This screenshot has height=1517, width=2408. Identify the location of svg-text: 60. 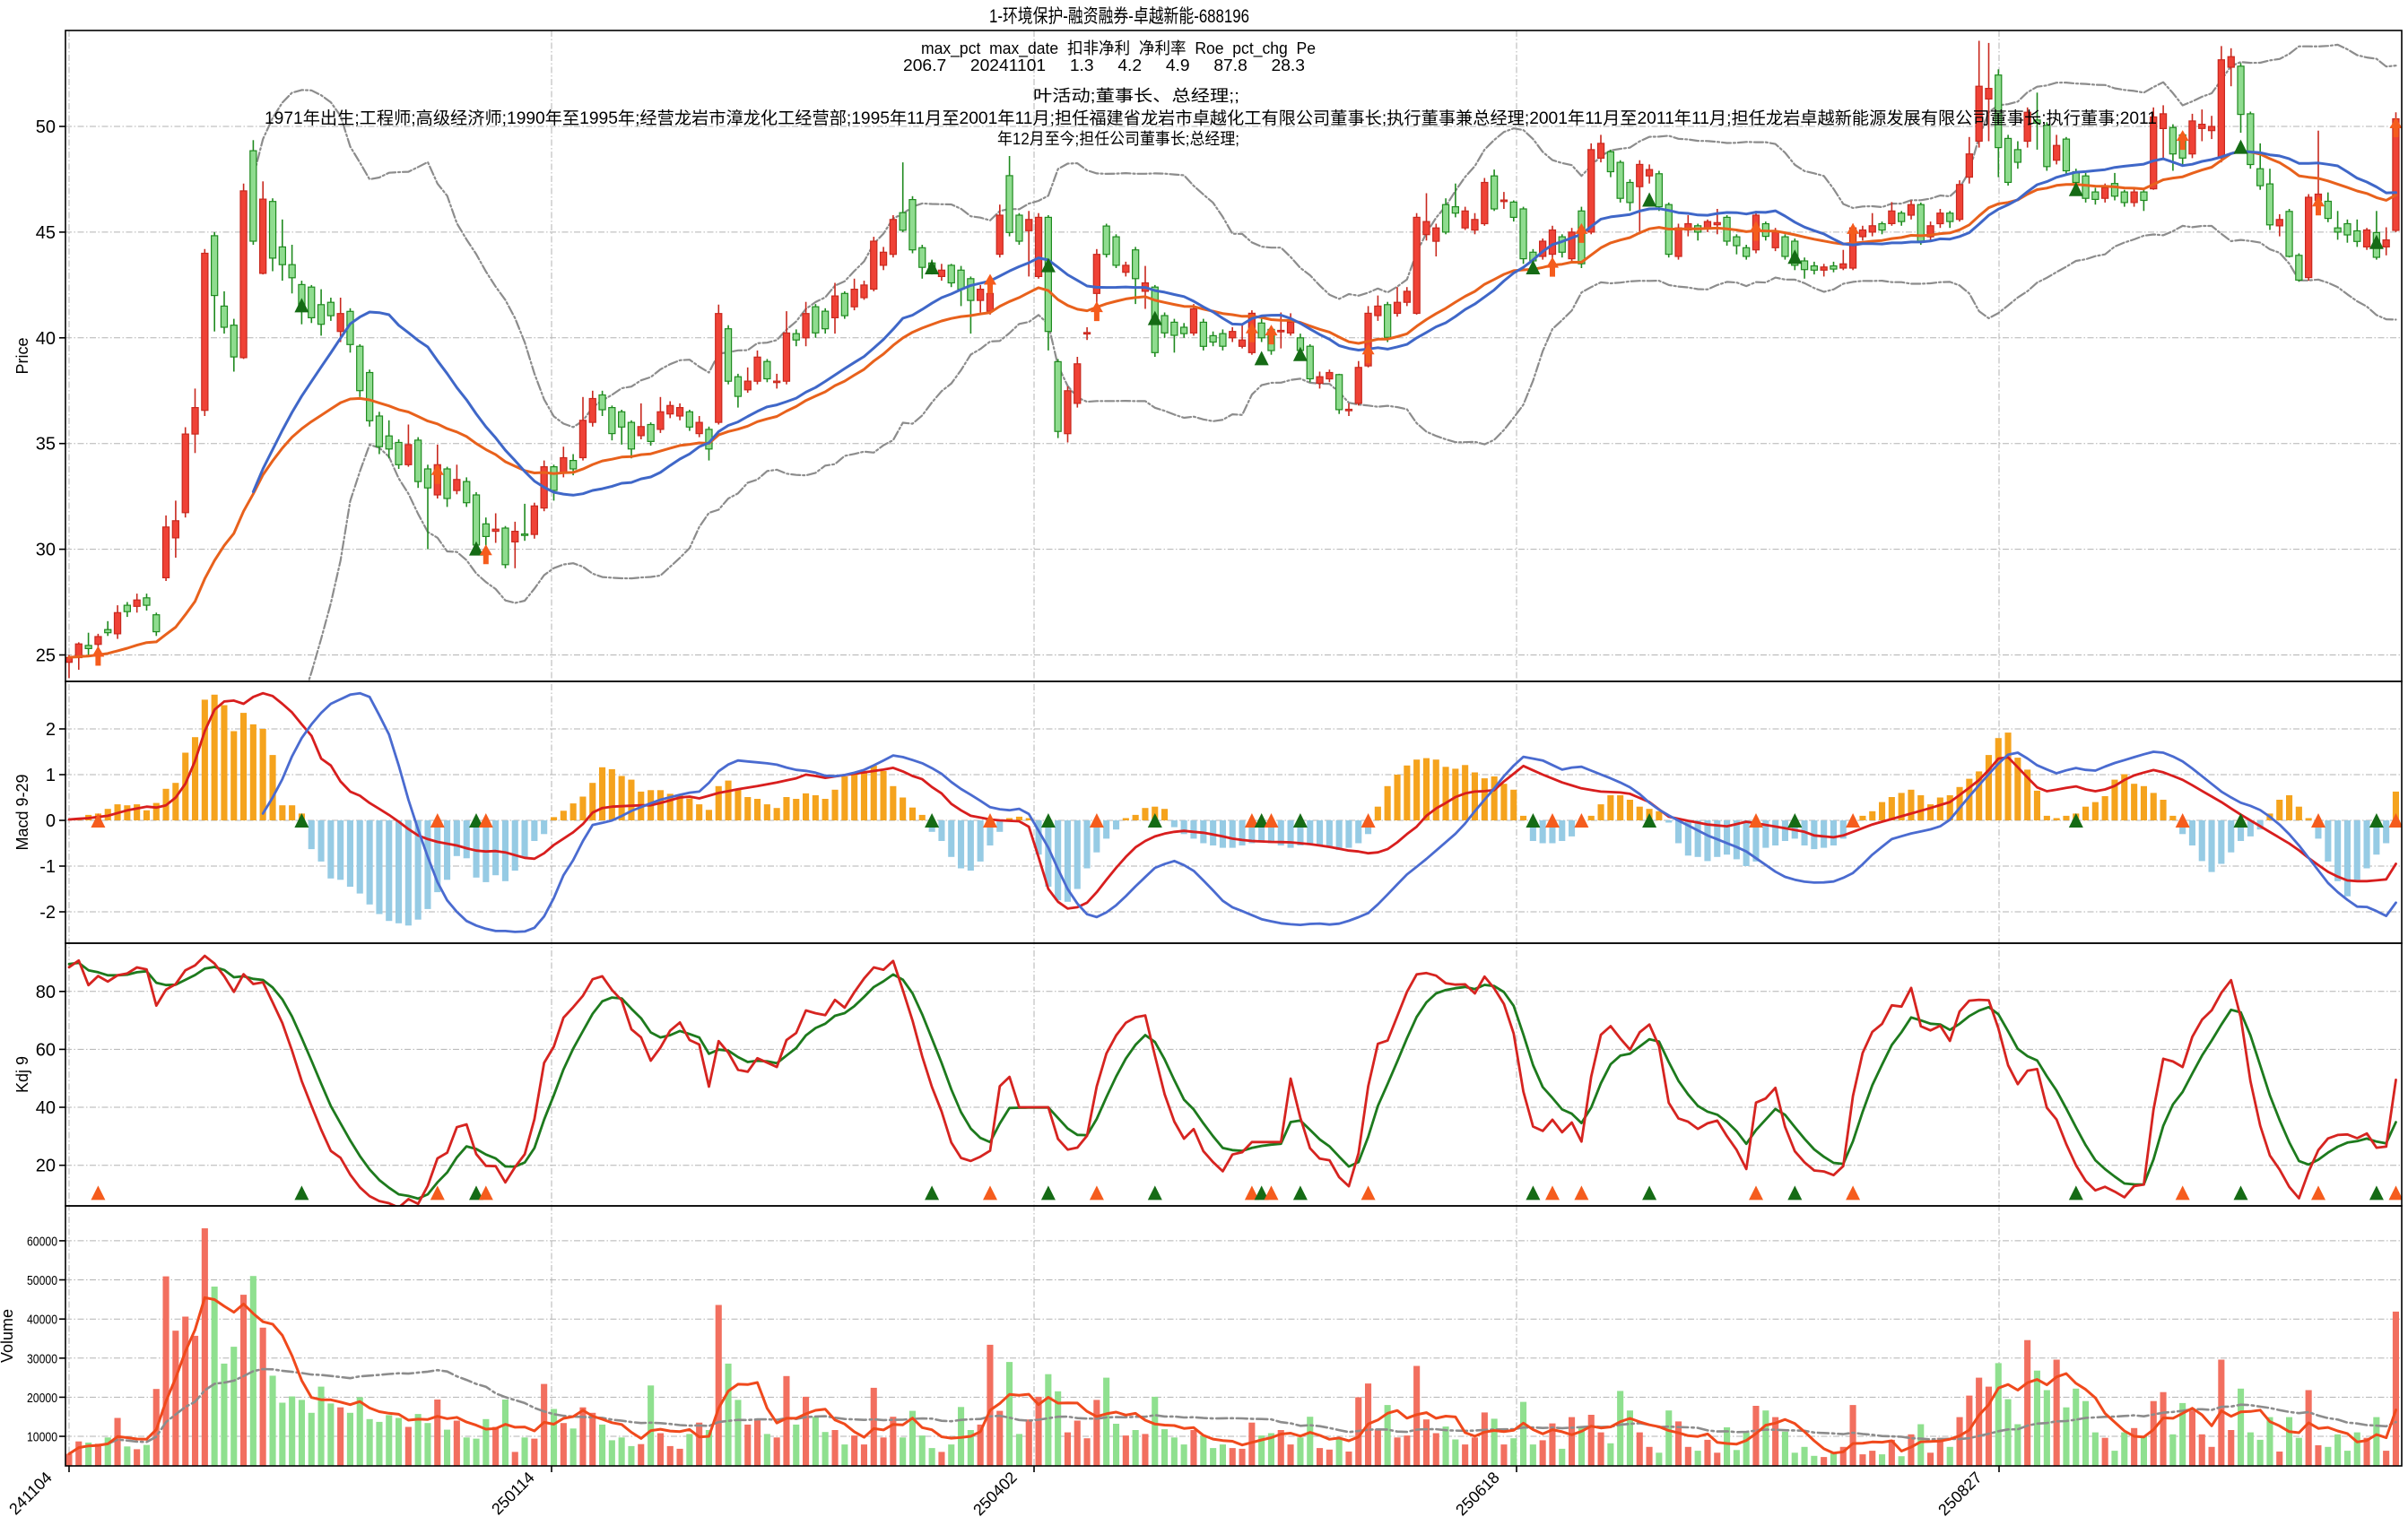
(46, 1050).